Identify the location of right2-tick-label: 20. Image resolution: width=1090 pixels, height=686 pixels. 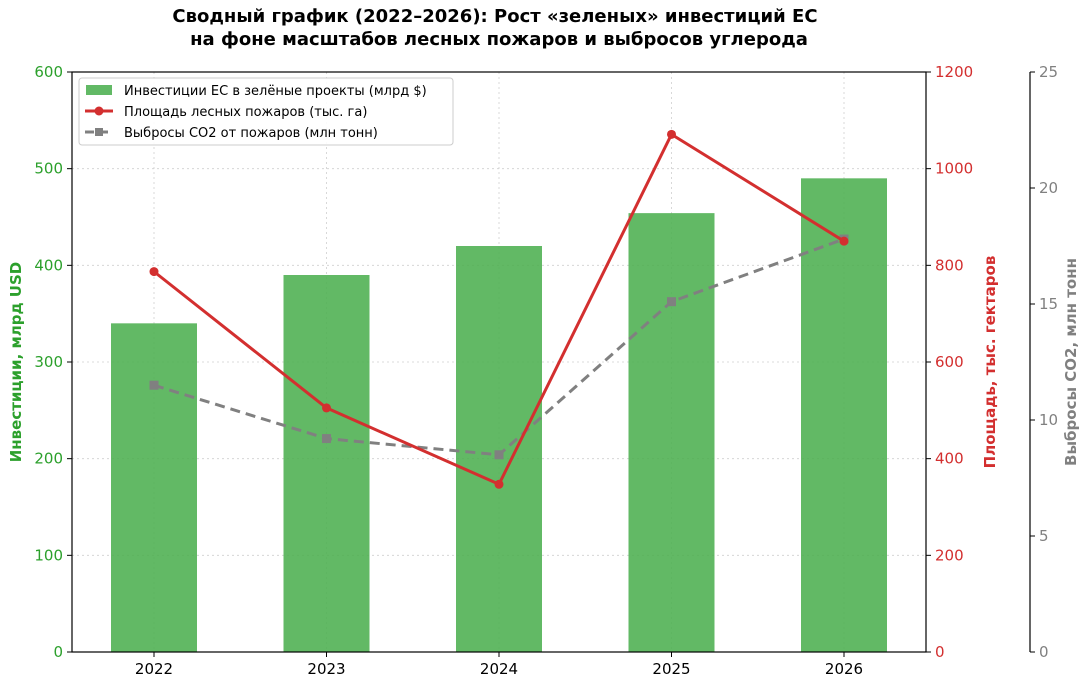
(1048, 188).